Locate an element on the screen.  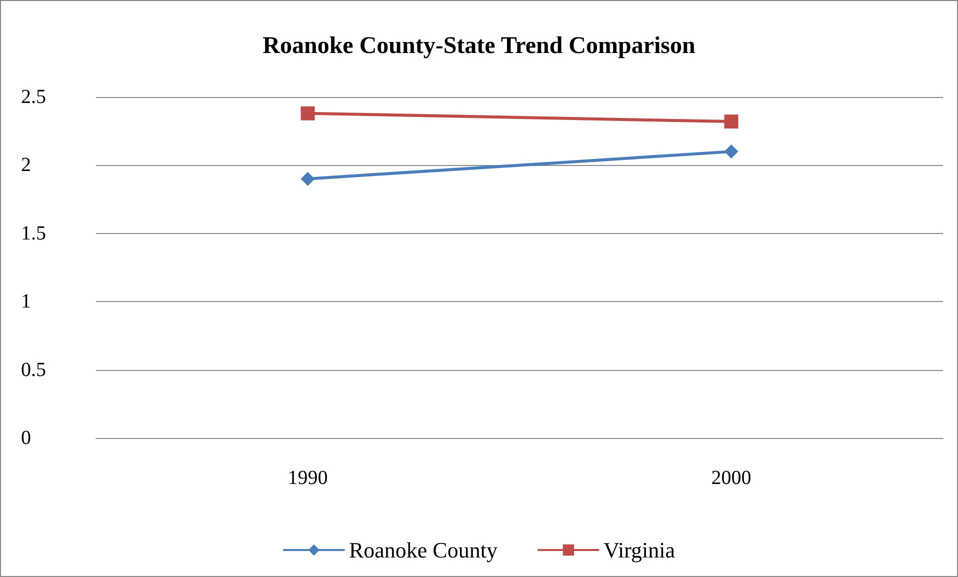
y-tick-label: 0 is located at coordinates (26, 438).